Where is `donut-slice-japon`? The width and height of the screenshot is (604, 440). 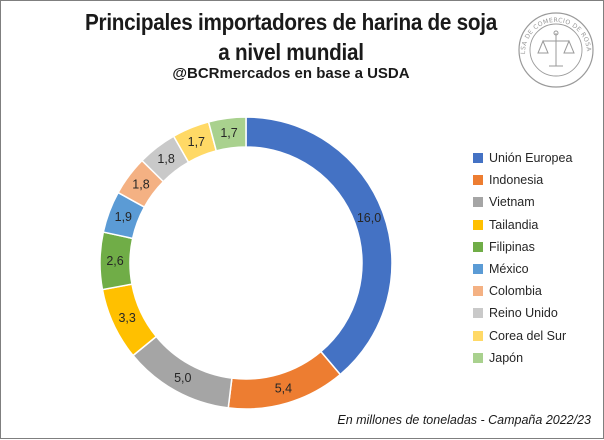 donut-slice-japon is located at coordinates (227, 134).